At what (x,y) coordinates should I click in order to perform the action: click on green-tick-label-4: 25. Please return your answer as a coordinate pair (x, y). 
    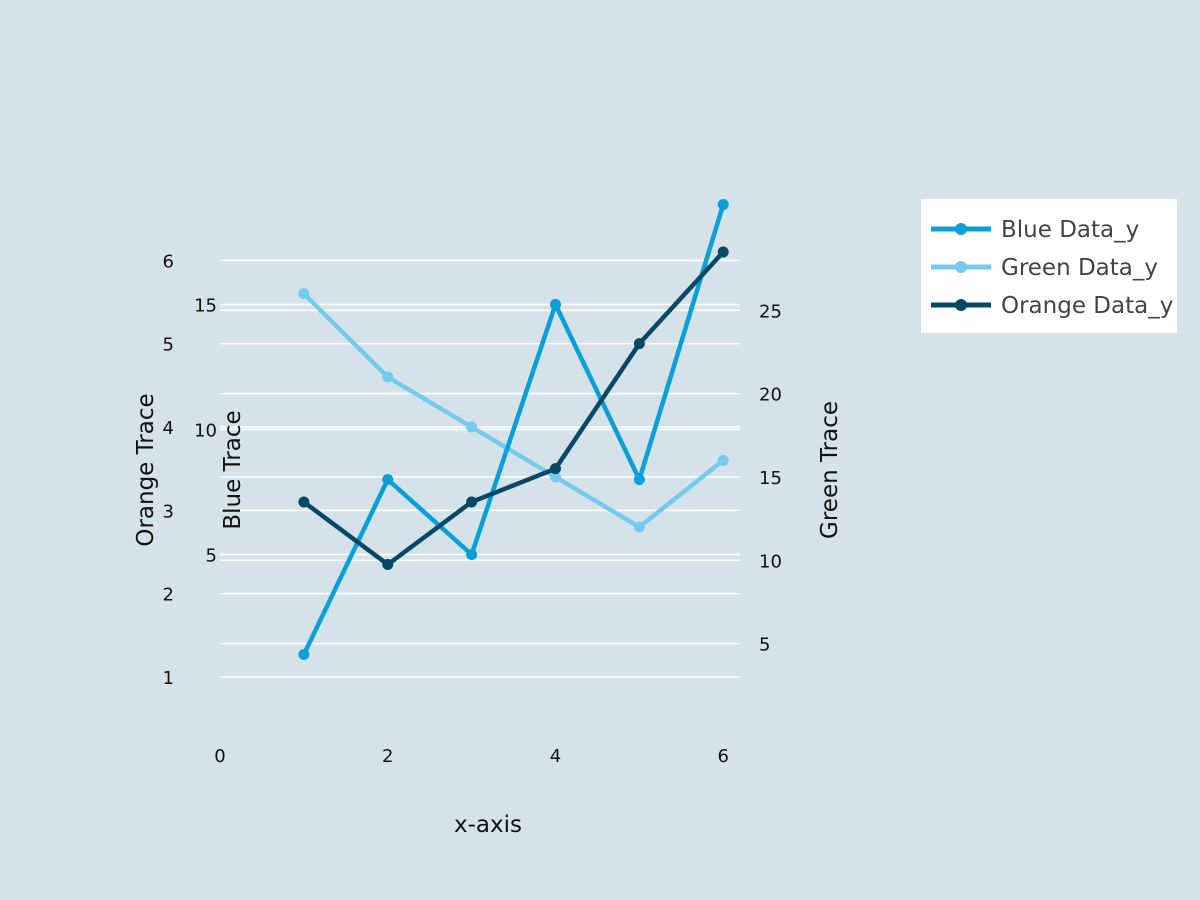
    Looking at the image, I should click on (770, 311).